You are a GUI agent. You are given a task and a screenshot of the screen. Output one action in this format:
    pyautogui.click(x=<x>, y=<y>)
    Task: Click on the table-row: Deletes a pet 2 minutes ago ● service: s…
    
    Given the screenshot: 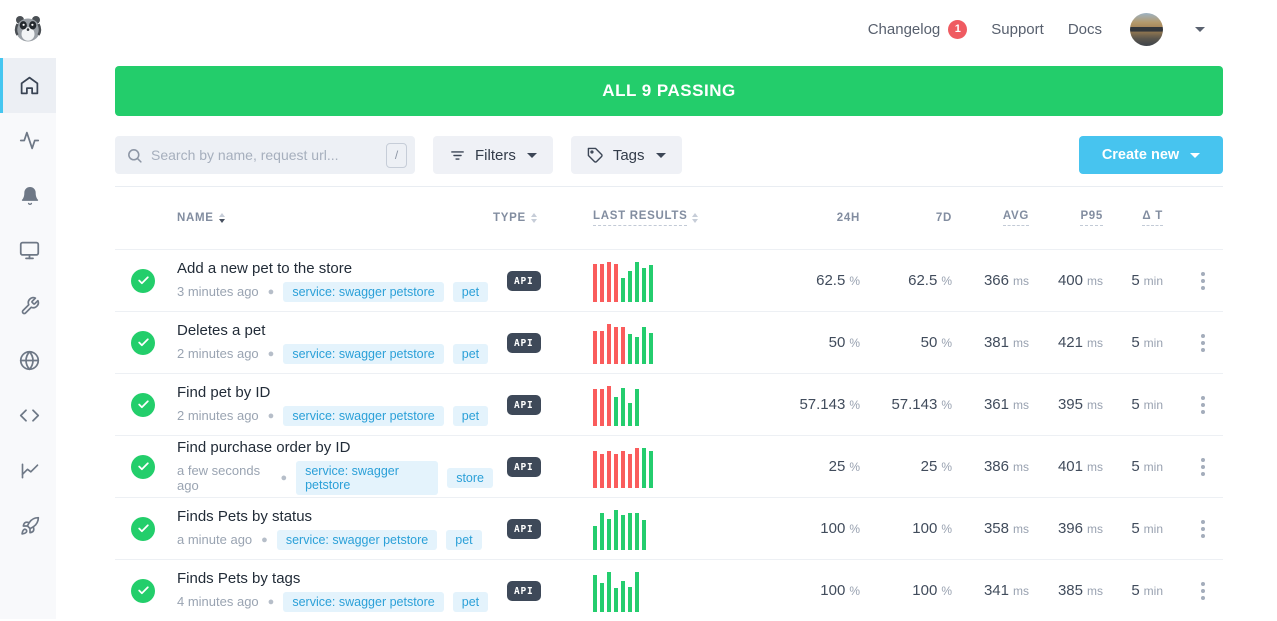 What is the action you would take?
    pyautogui.click(x=669, y=342)
    